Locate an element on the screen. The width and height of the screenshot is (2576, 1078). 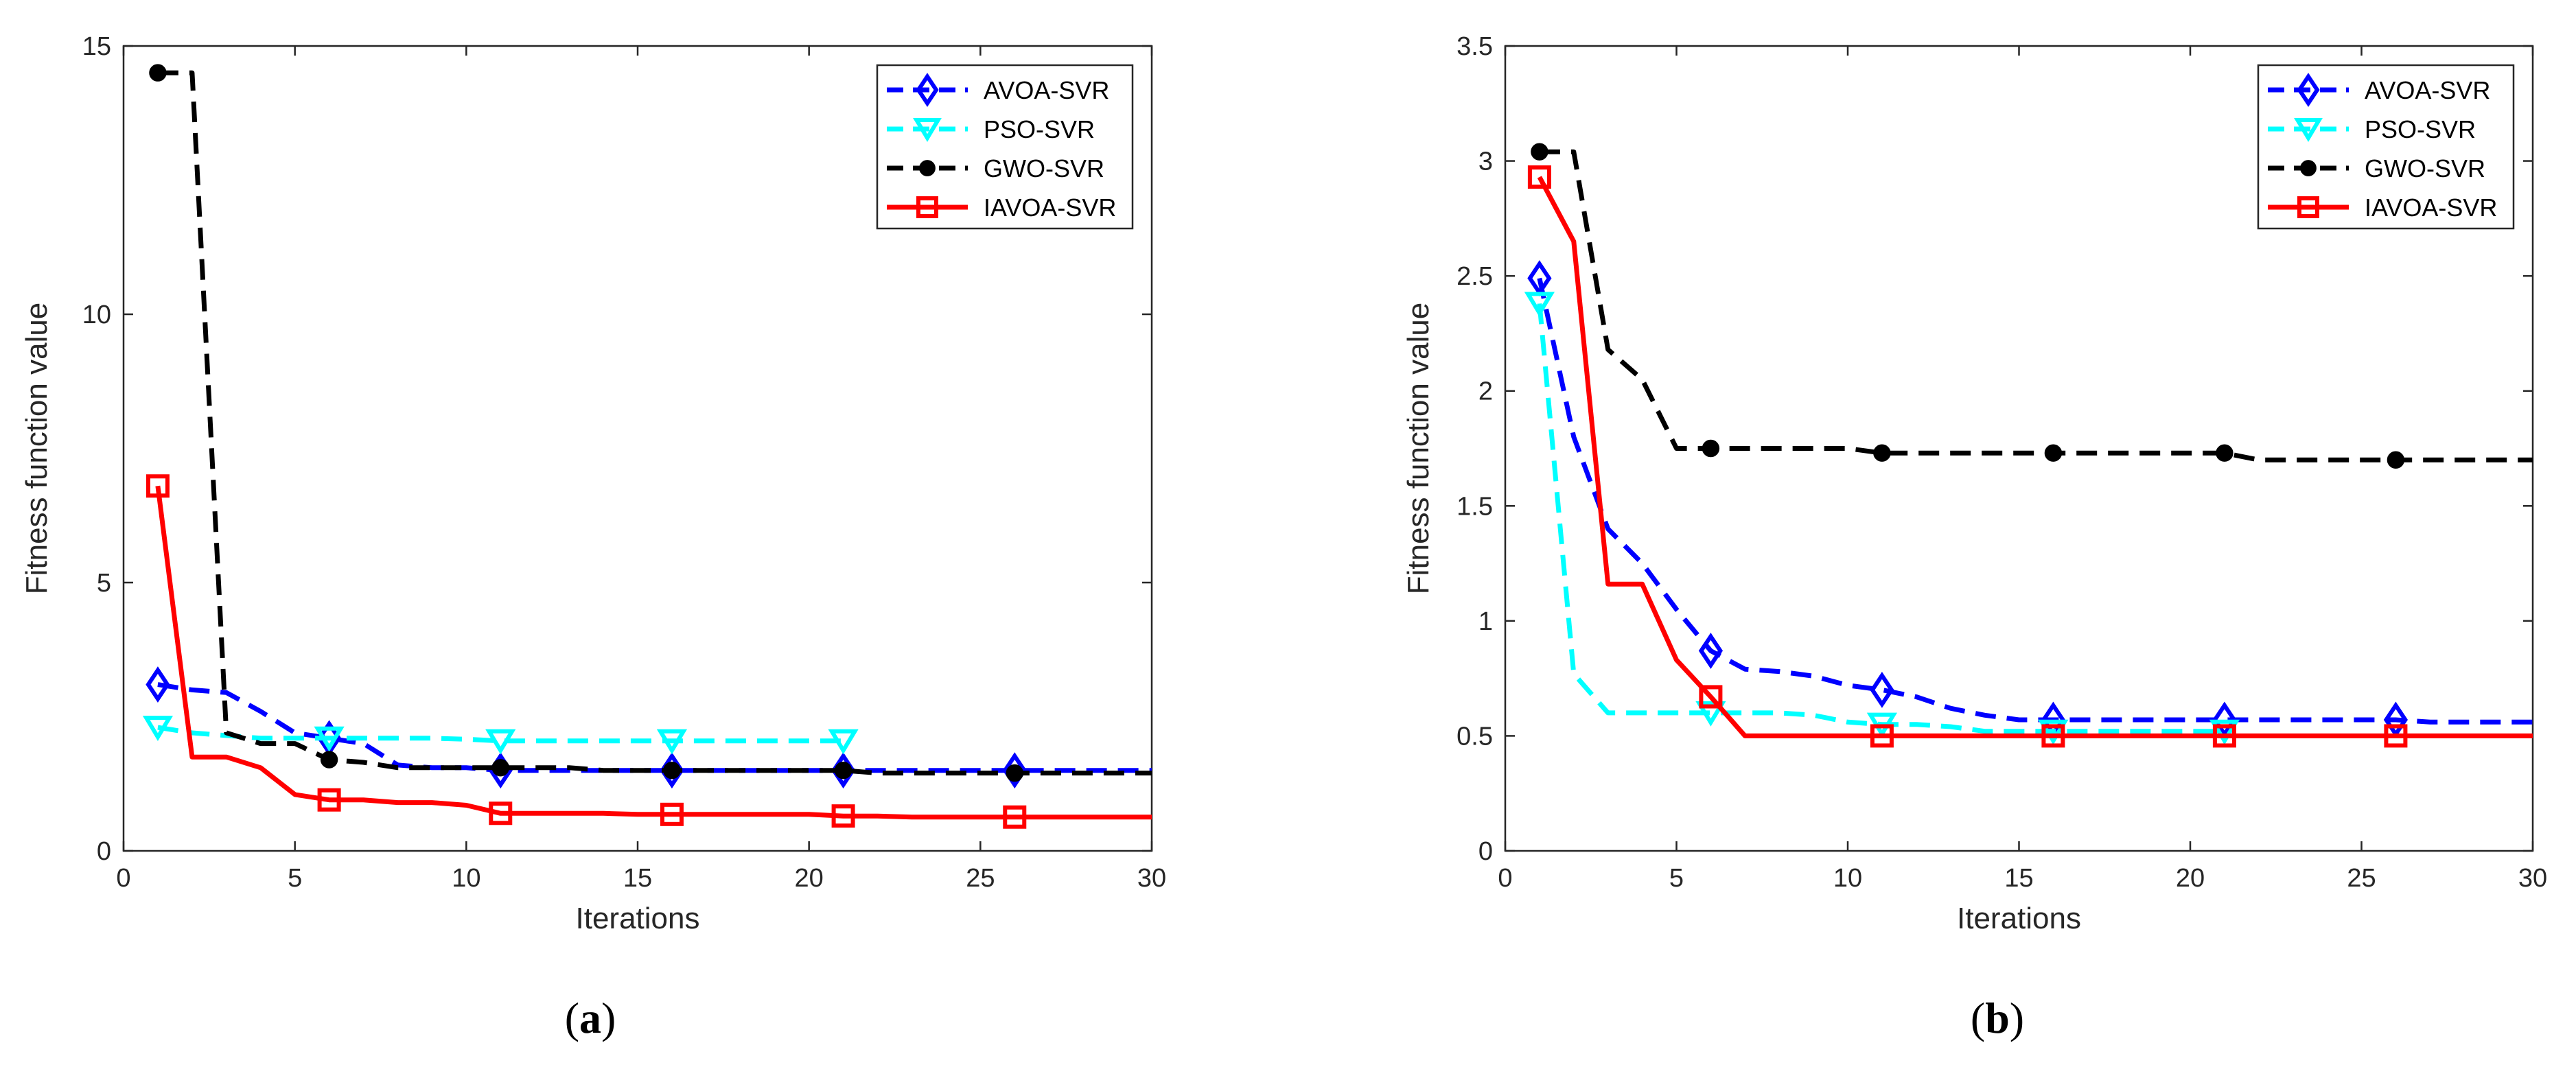
series-iavoa-svr is located at coordinates (649, 651).